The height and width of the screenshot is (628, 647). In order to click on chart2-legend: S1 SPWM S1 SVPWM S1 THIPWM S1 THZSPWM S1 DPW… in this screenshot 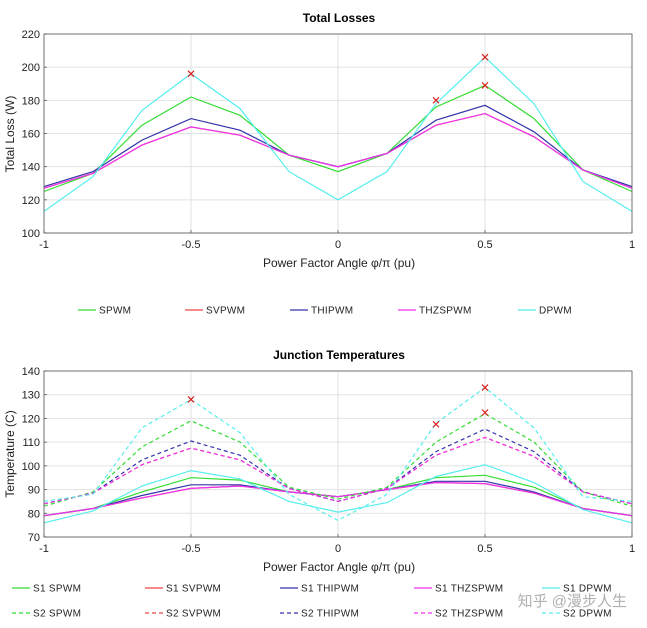, I will do `click(312, 602)`.